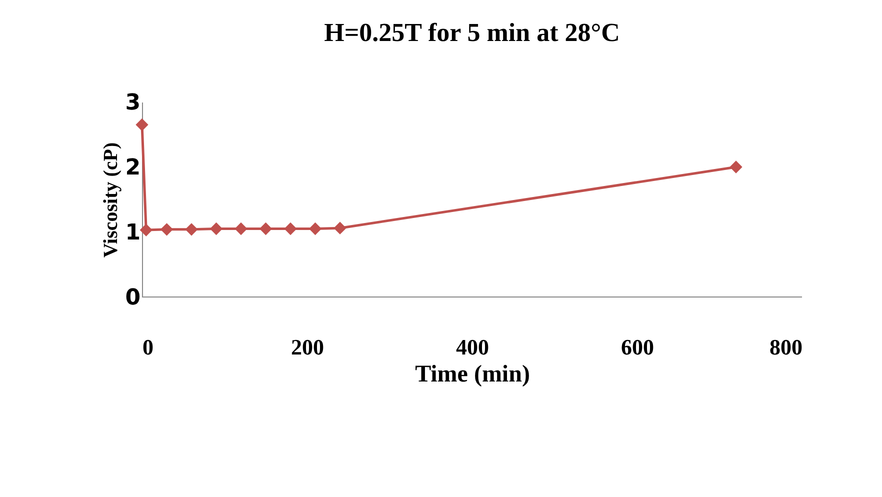 This screenshot has height=497, width=882. I want to click on y-tick-label: 1, so click(132, 233).